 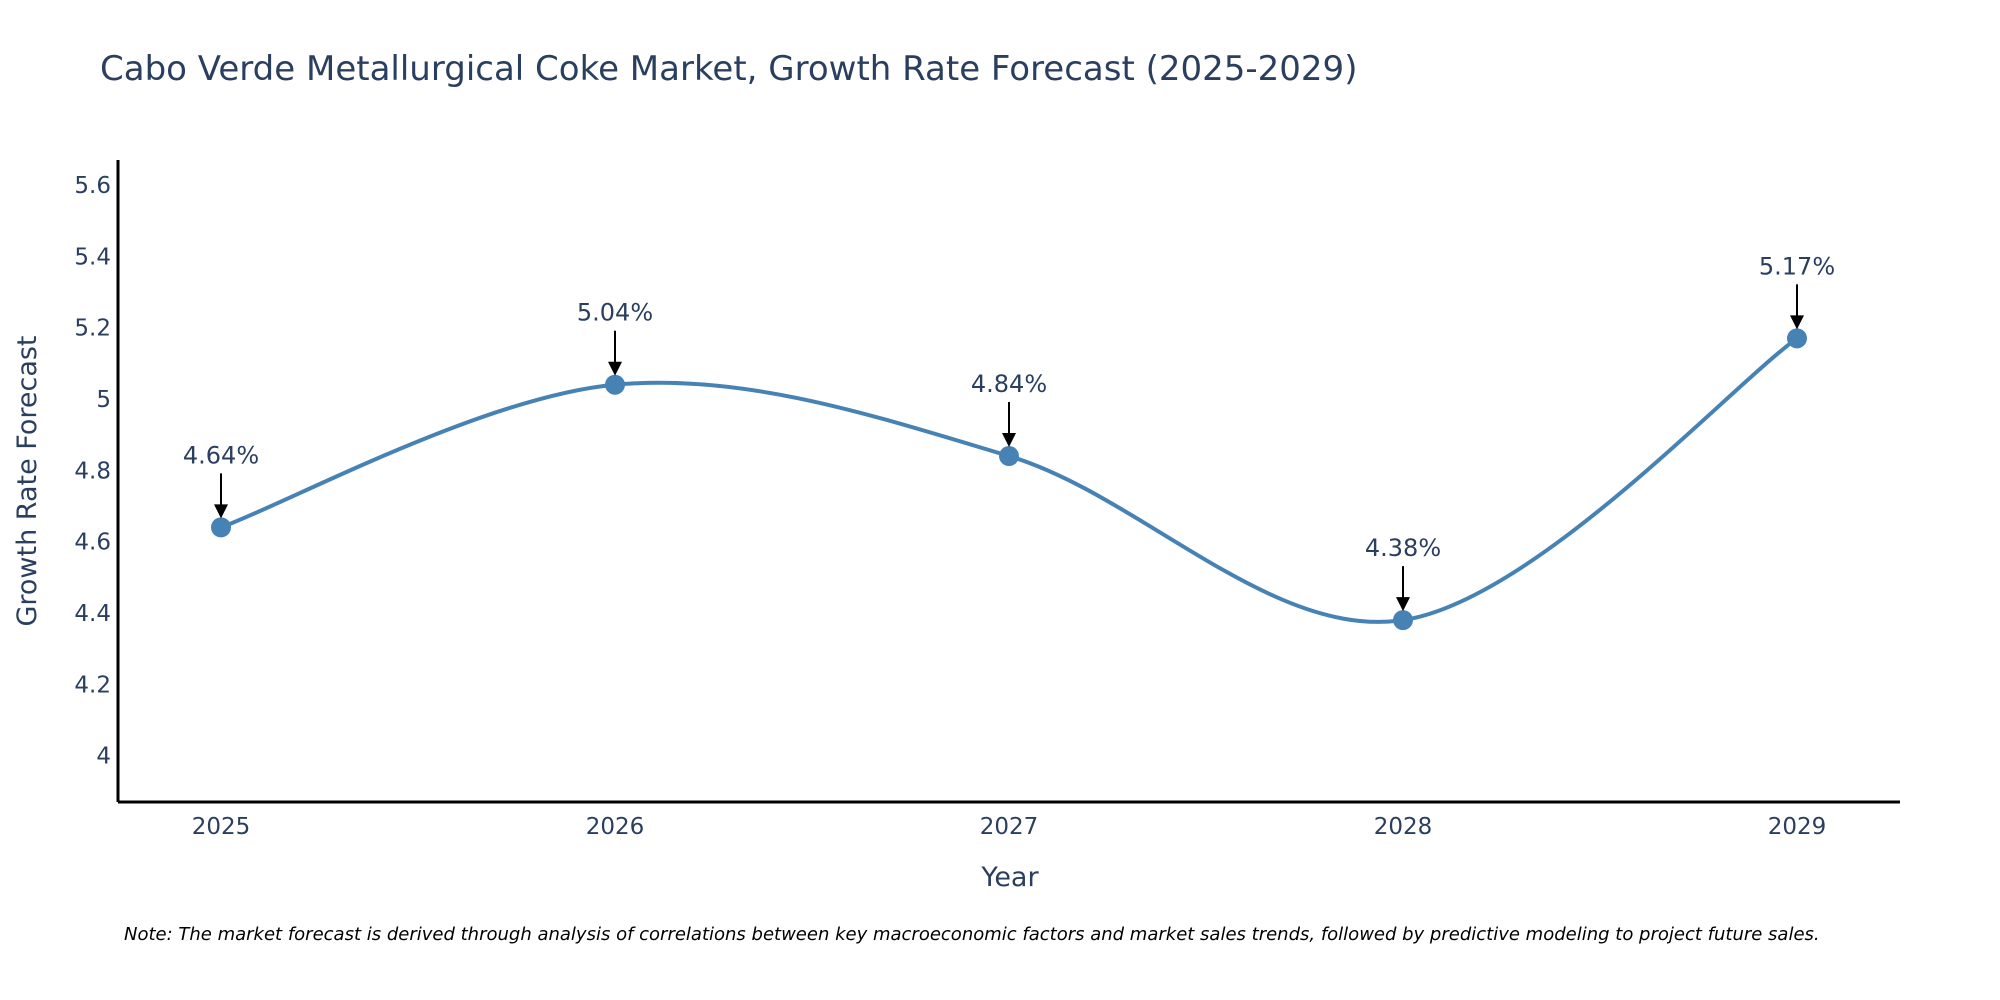 I want to click on y-tick-label: 4.8, so click(x=92, y=471).